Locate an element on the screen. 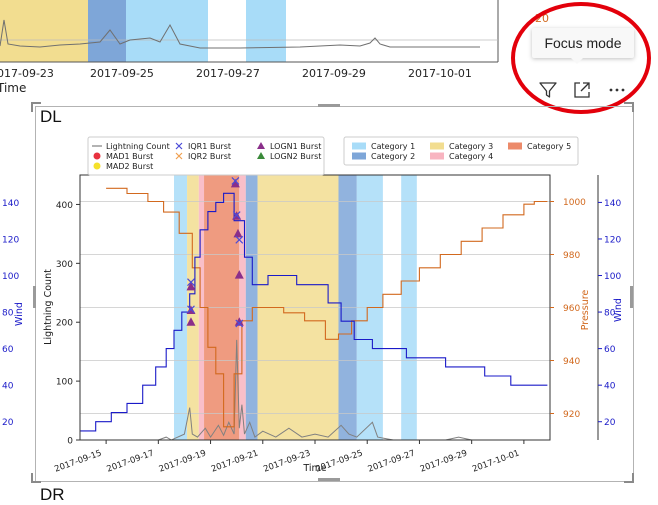 This screenshot has height=505, width=658. top-band-category3 is located at coordinates (44, 31).